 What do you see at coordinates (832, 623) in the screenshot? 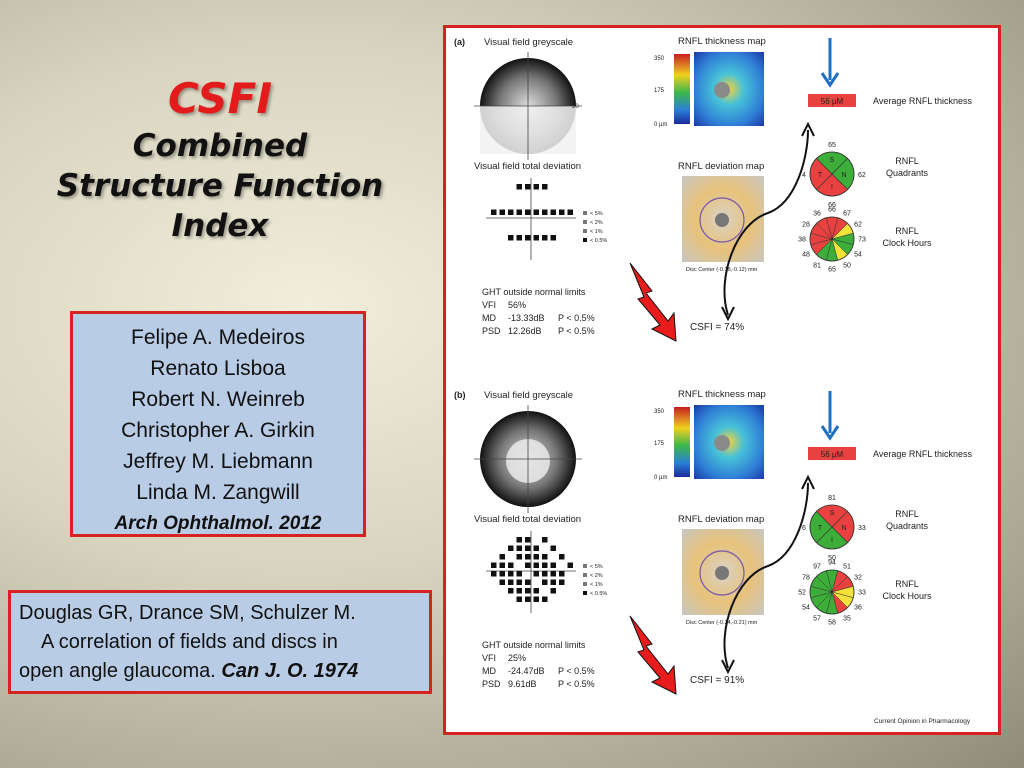
I see `clock-hour-value: 58` at bounding box center [832, 623].